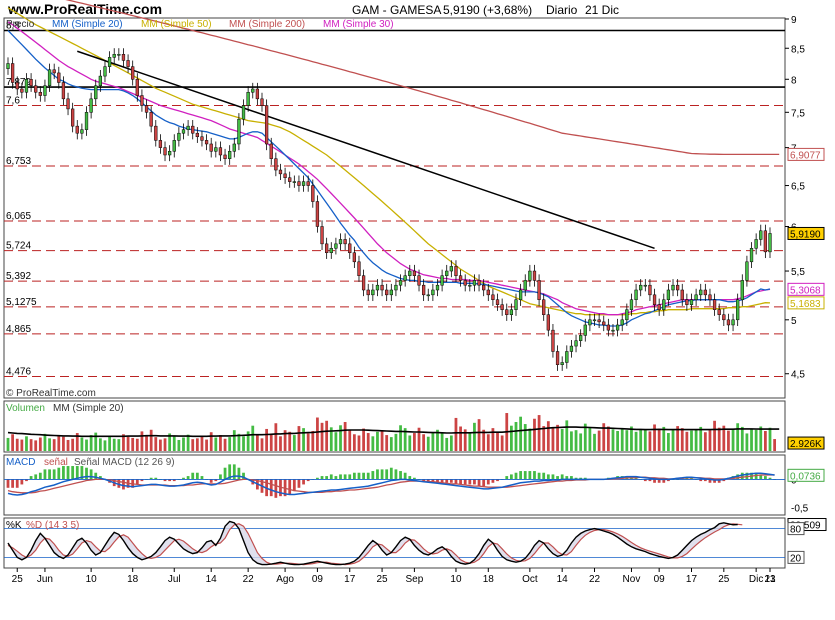  Describe the element at coordinates (806, 289) in the screenshot. I see `sma30-last-box` at that location.